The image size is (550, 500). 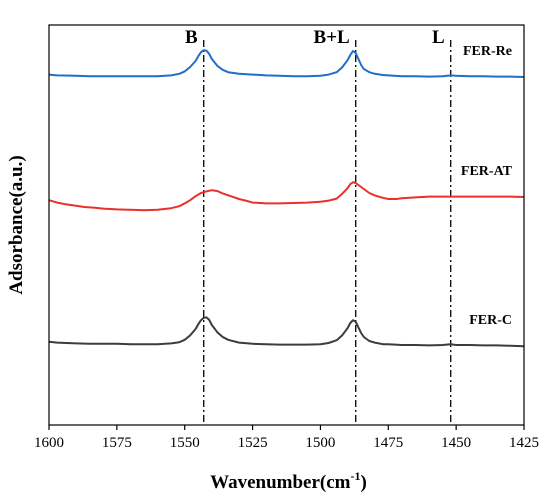 What do you see at coordinates (490, 320) in the screenshot?
I see `series-label-fer-c: FER-C` at bounding box center [490, 320].